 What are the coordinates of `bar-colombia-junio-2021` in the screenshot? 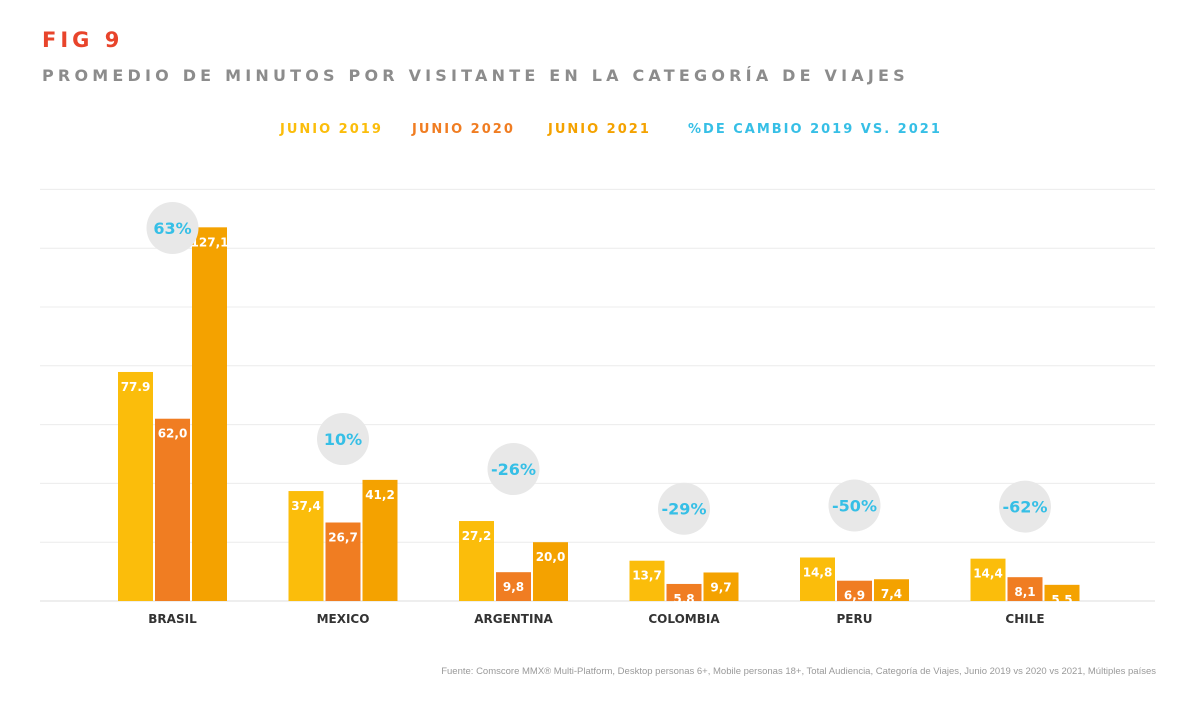 It's located at (721, 586).